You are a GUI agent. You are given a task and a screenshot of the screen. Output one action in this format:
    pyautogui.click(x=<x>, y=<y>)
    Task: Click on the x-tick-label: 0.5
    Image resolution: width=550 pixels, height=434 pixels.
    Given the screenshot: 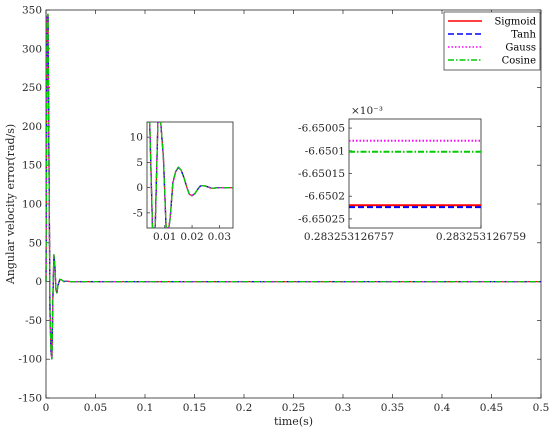 What is the action you would take?
    pyautogui.click(x=541, y=408)
    